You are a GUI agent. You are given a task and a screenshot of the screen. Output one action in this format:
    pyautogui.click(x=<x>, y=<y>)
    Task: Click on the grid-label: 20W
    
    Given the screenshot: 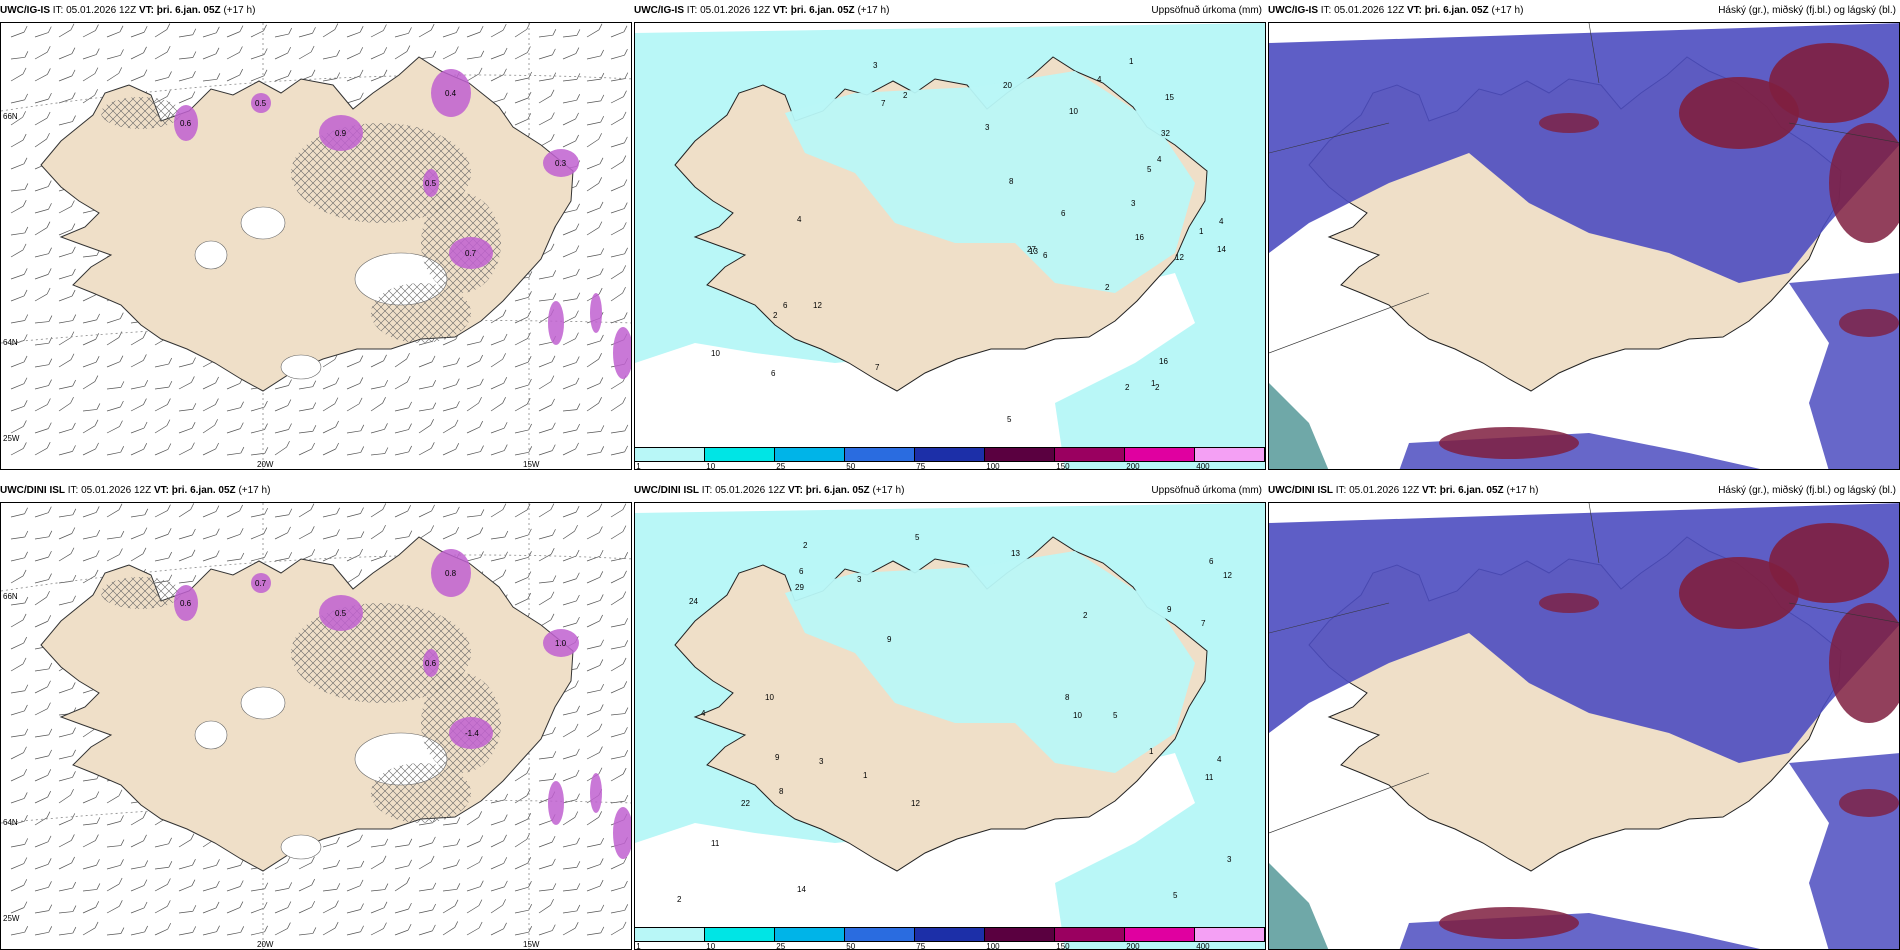 What is the action you would take?
    pyautogui.click(x=265, y=464)
    